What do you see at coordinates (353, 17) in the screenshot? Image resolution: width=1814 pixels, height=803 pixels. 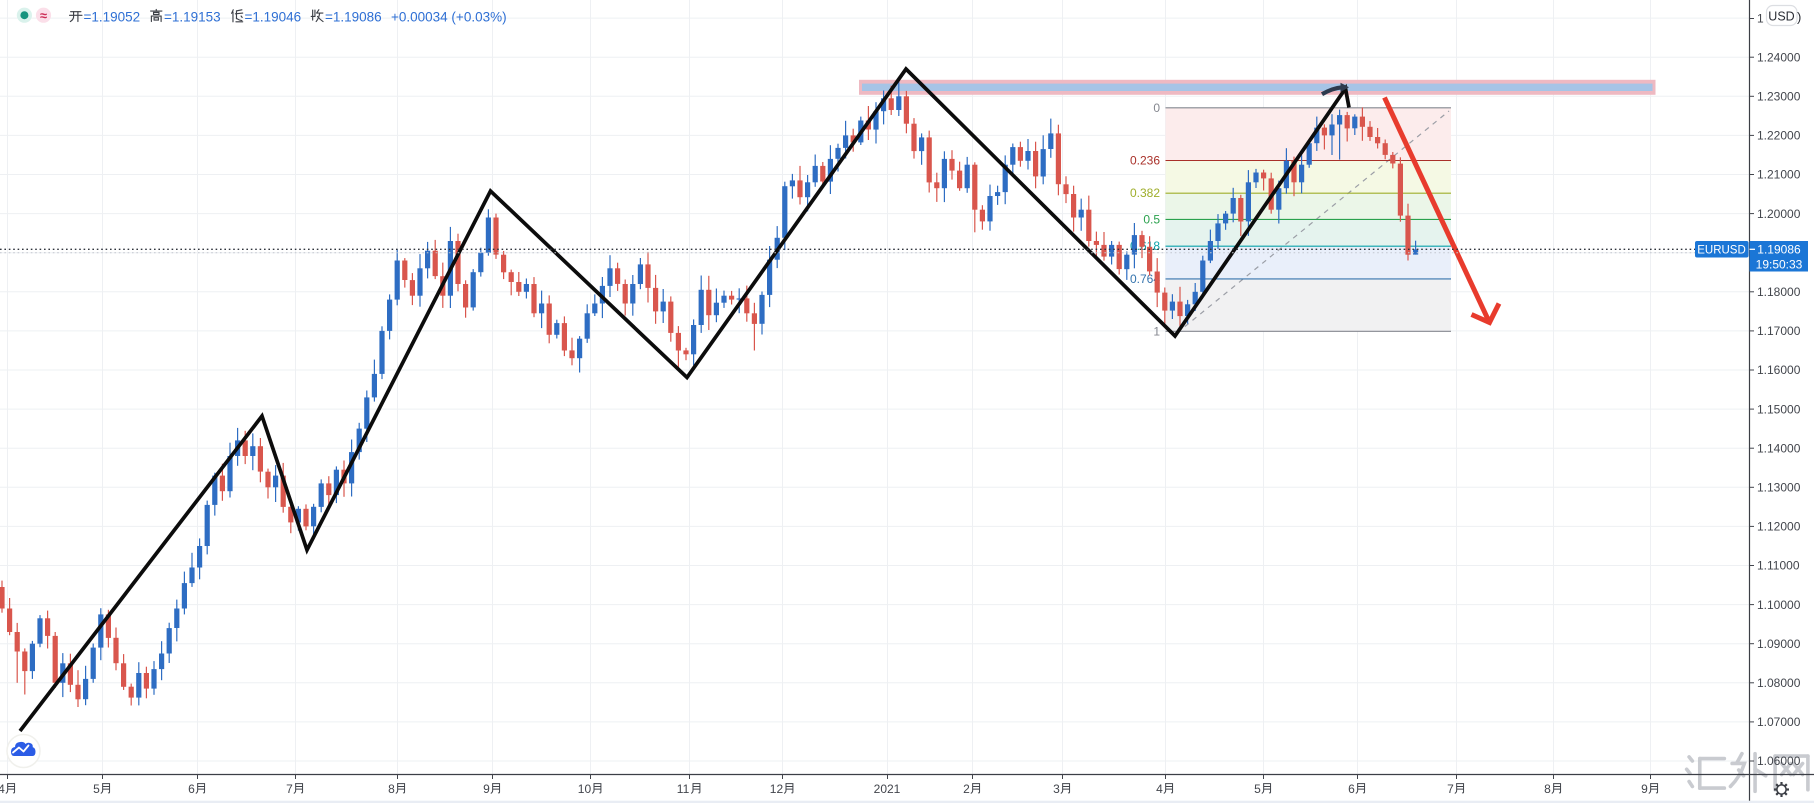 I see `svg-text: =1.19086` at bounding box center [353, 17].